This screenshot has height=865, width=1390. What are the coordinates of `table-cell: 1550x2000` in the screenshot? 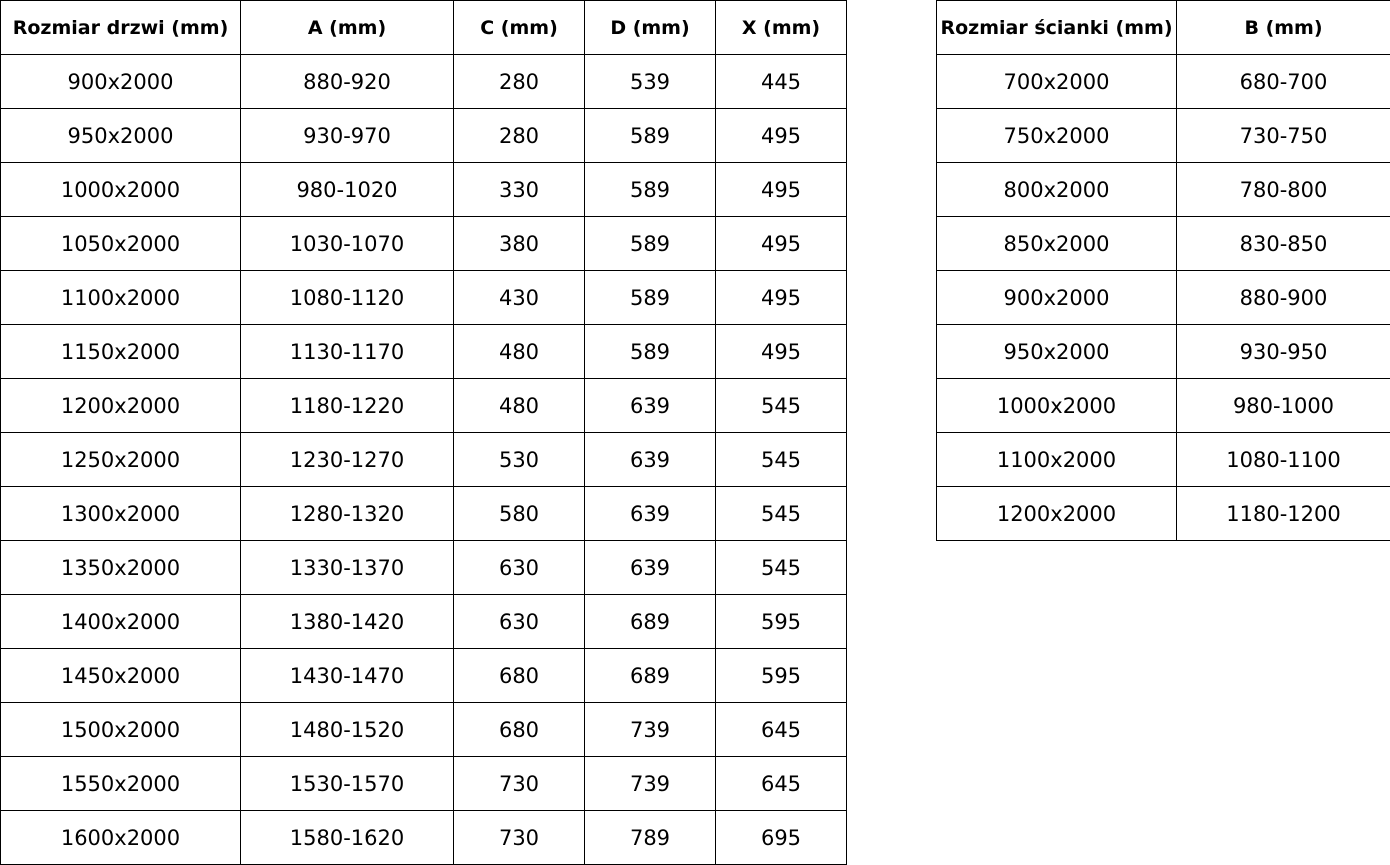 It's located at (120, 783).